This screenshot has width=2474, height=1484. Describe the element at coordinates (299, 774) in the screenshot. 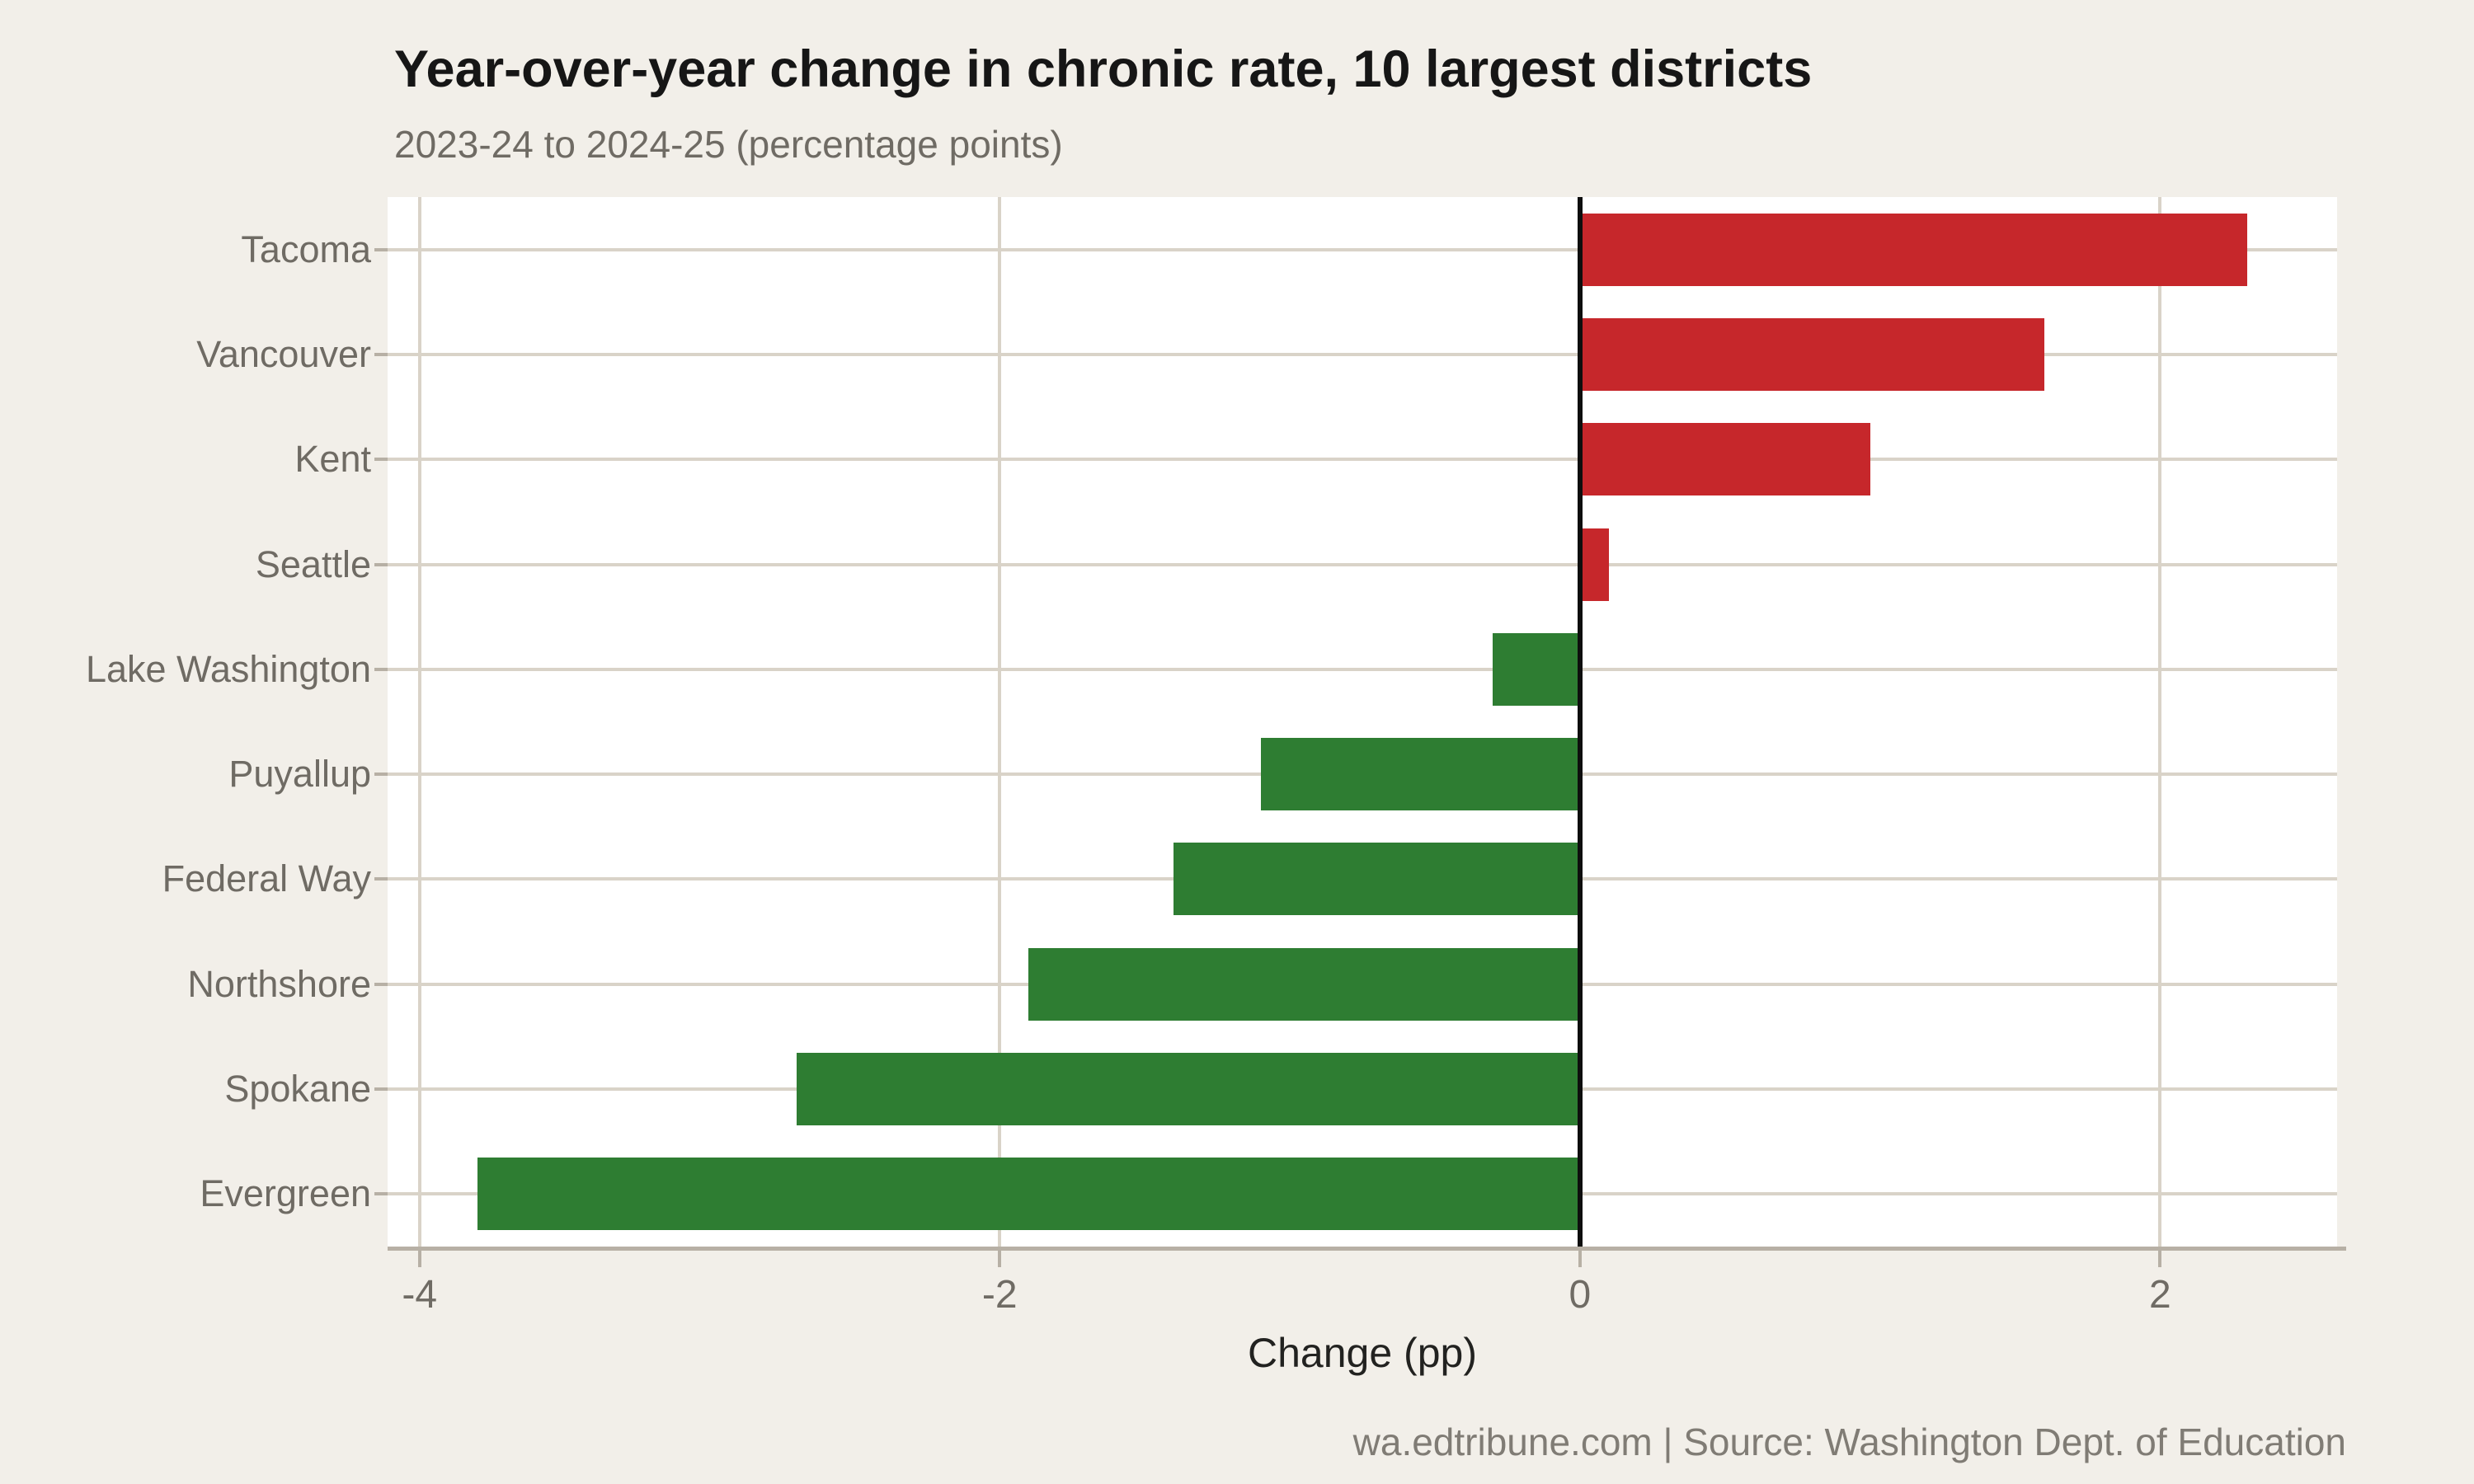

I see `y-label-puyallup: Puyallup` at that location.